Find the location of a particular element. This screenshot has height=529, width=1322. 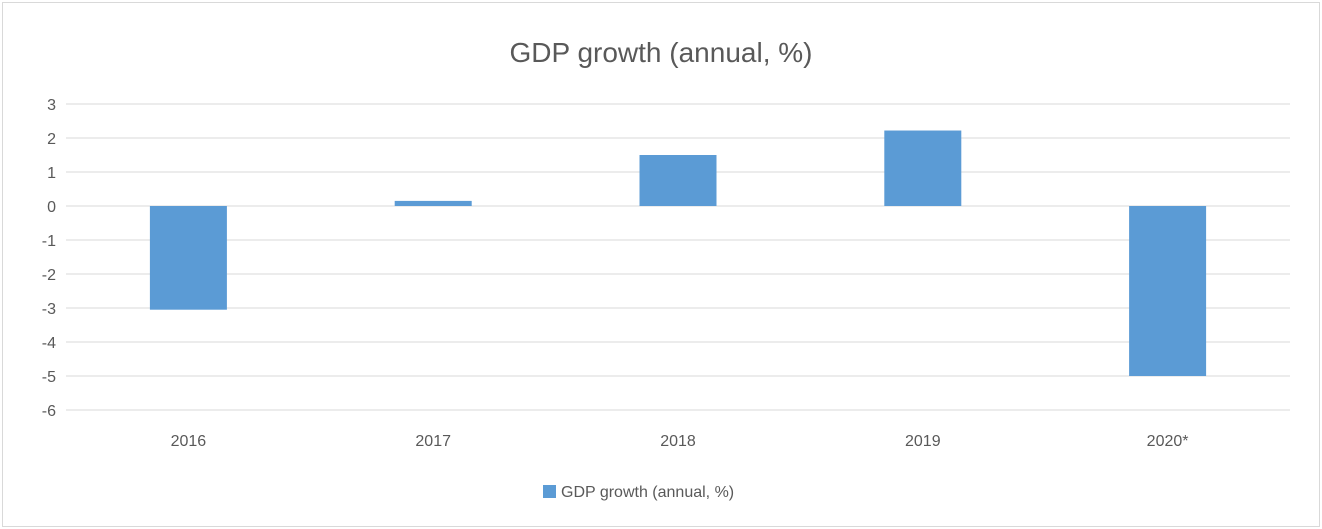

bar-2017 is located at coordinates (433, 203).